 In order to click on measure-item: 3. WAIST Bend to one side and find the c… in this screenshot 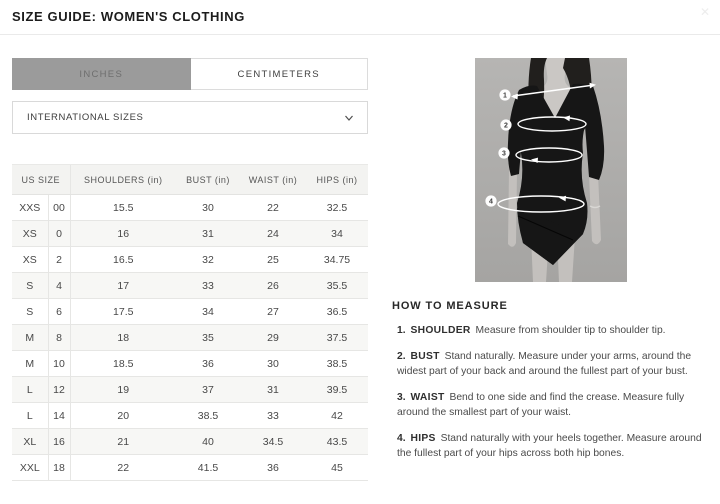, I will do `click(551, 405)`.